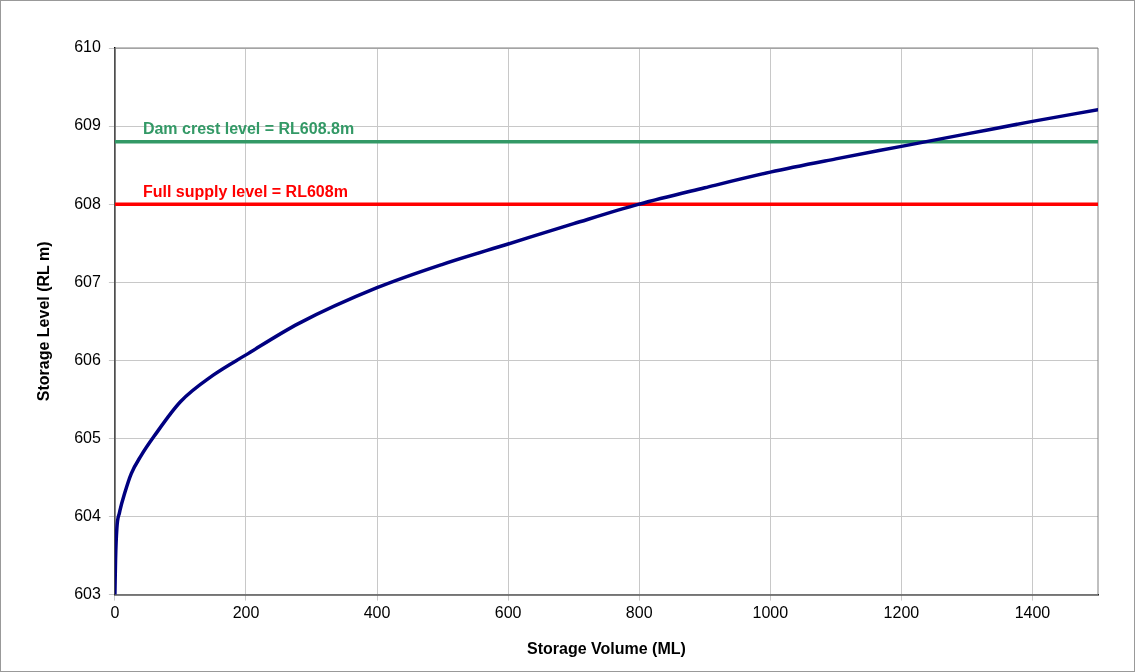 The width and height of the screenshot is (1135, 672). Describe the element at coordinates (87, 203) in the screenshot. I see `y-tick-label: 608` at that location.